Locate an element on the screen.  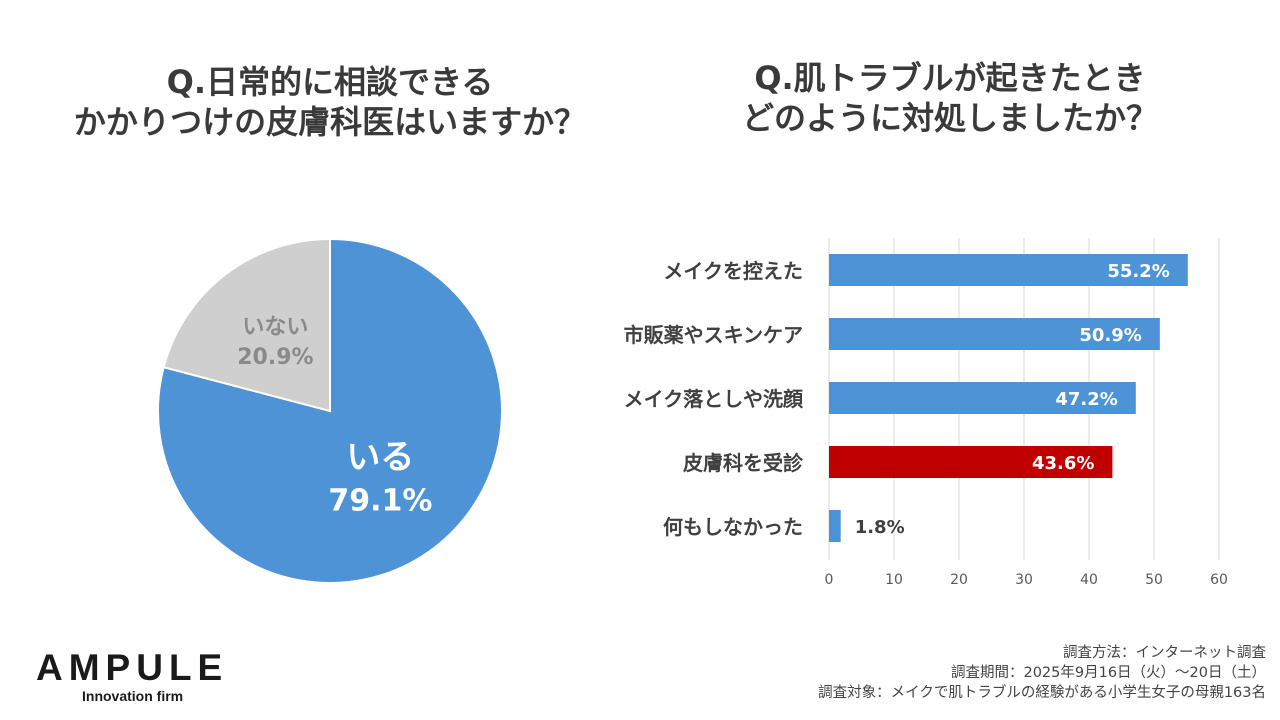
x-tick-label-30: 30 is located at coordinates (1024, 580).